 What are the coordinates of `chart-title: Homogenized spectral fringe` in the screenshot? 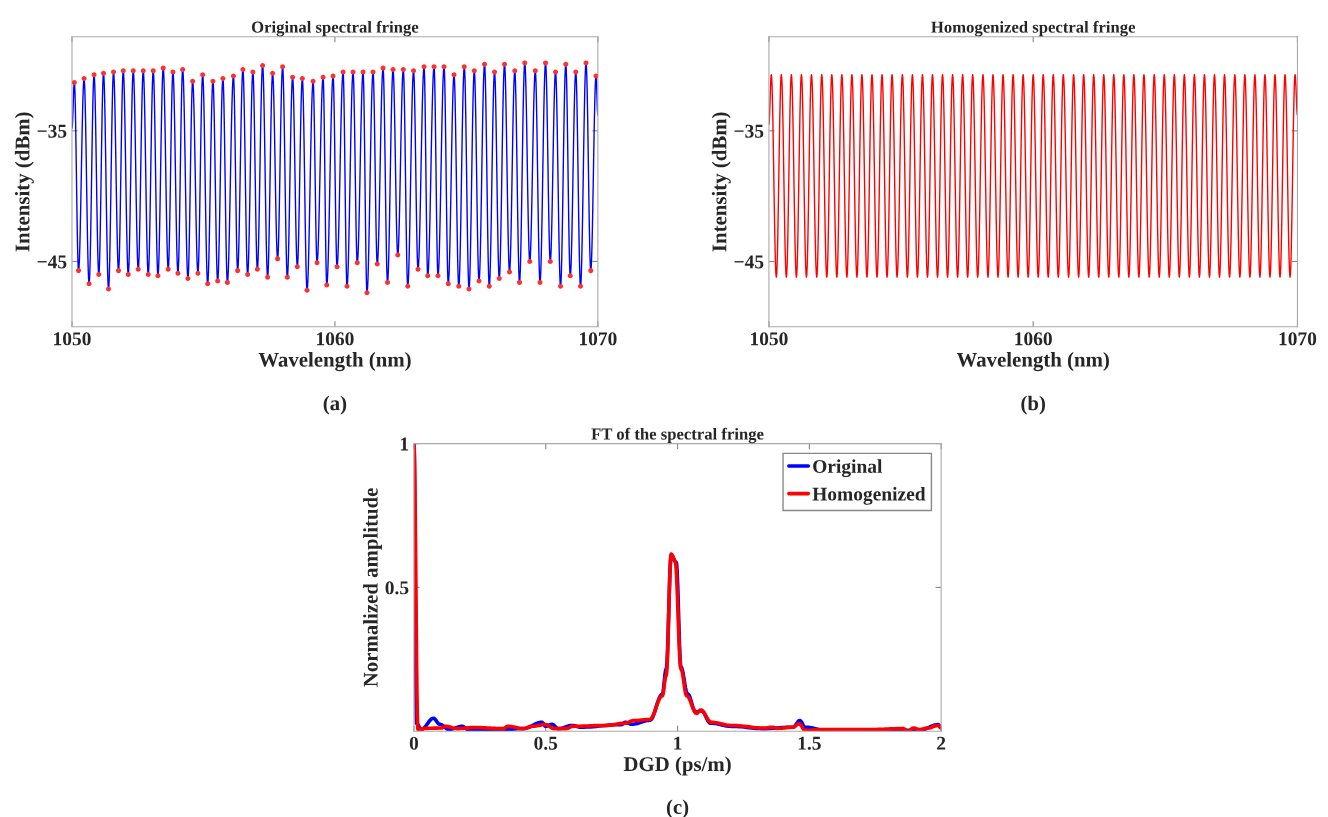 It's located at (1033, 28).